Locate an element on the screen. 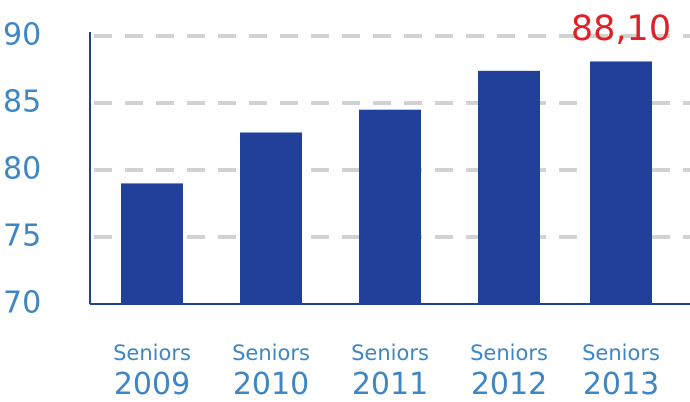 The height and width of the screenshot is (402, 690). x-tick-label-year-2009: 2009 is located at coordinates (152, 384).